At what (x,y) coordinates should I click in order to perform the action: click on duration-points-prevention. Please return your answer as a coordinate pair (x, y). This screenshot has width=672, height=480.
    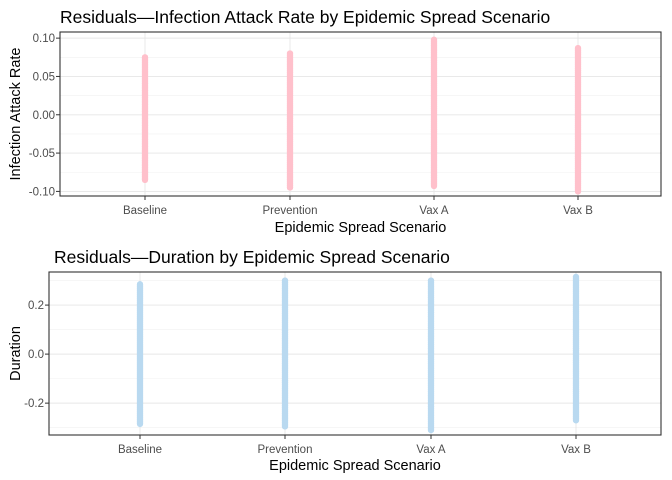
    Looking at the image, I should click on (285, 353).